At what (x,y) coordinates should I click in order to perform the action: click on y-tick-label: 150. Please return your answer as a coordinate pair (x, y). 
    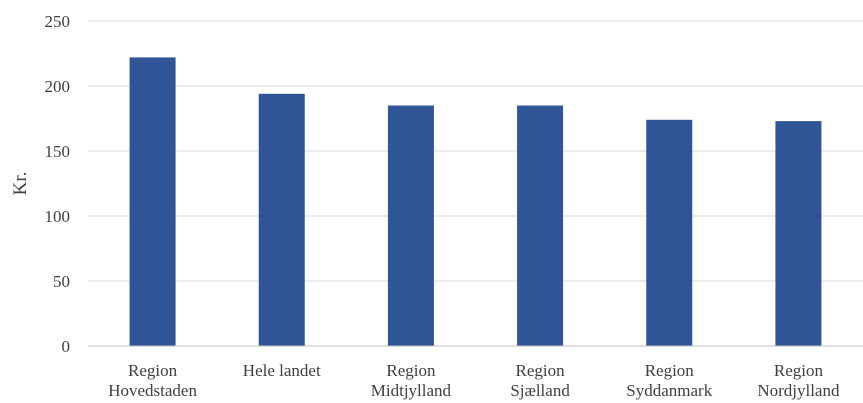
    Looking at the image, I should click on (58, 151).